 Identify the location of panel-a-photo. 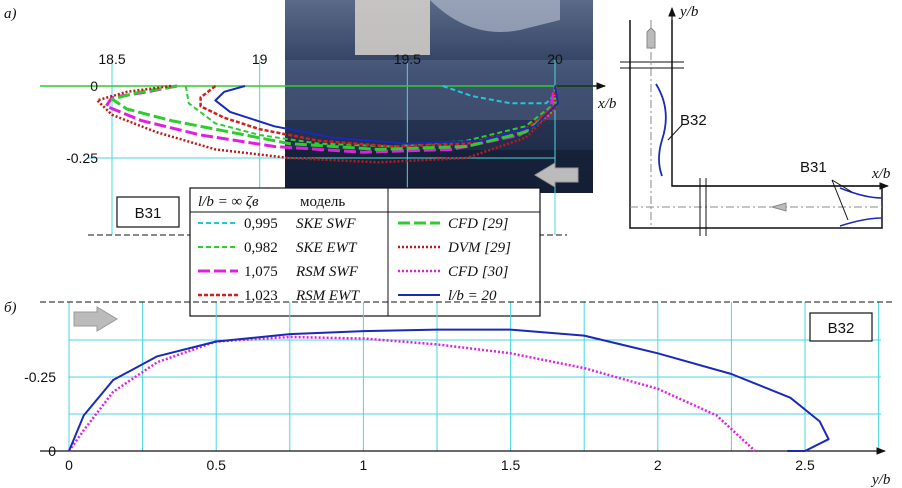
(439, 96).